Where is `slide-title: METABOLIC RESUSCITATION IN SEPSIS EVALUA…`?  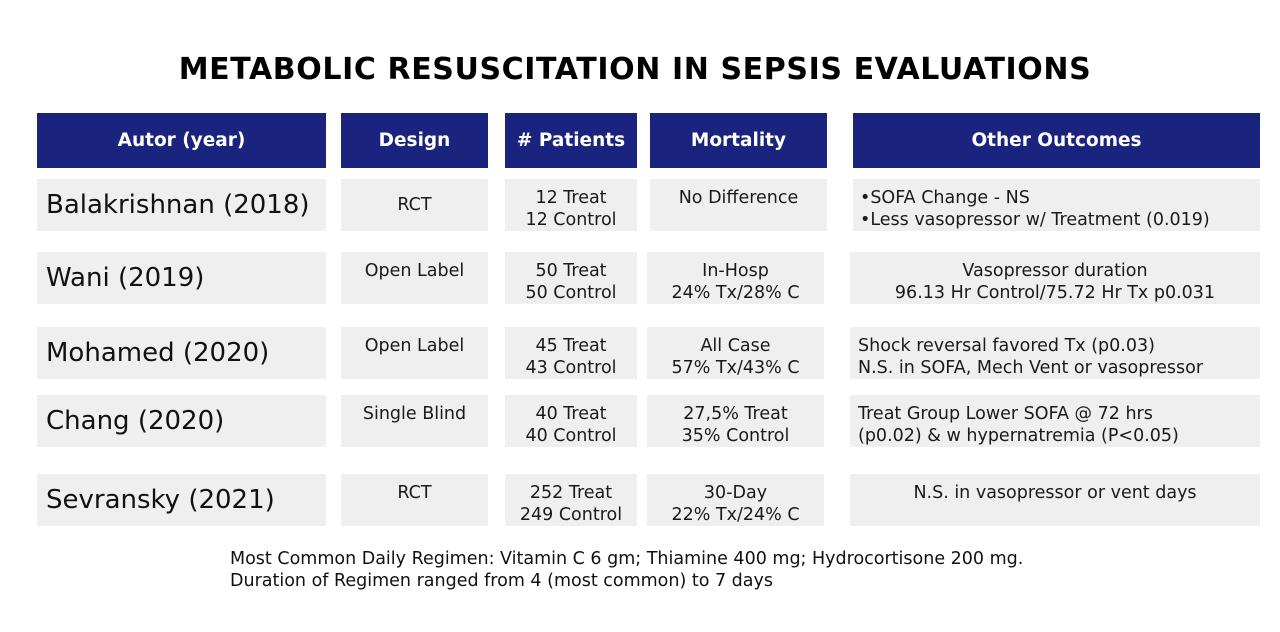
slide-title: METABOLIC RESUSCITATION IN SEPSIS EVALUA… is located at coordinates (635, 69).